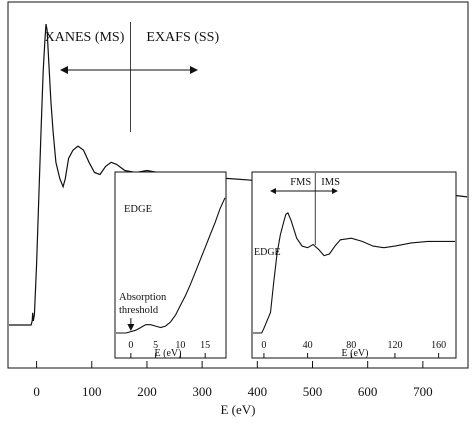 The height and width of the screenshot is (424, 474). What do you see at coordinates (130, 345) in the screenshot?
I see `inset-edge-x-tick-label: 0` at bounding box center [130, 345].